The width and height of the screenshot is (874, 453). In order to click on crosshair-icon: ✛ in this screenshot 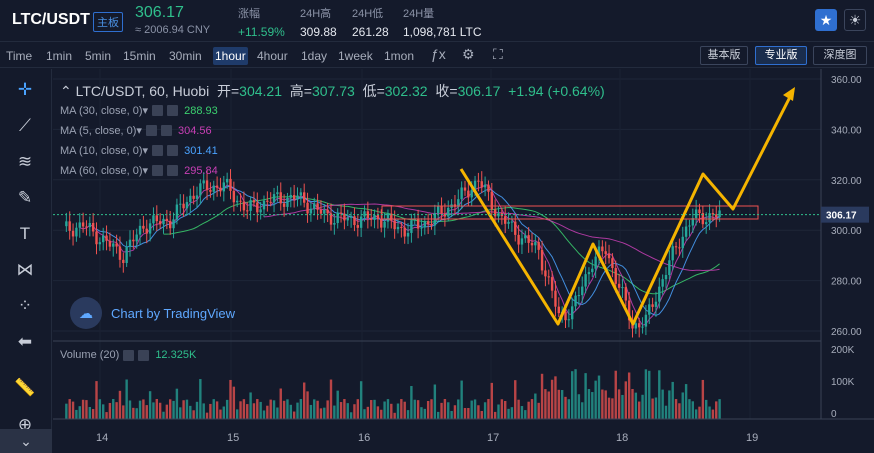, I will do `click(25, 89)`.